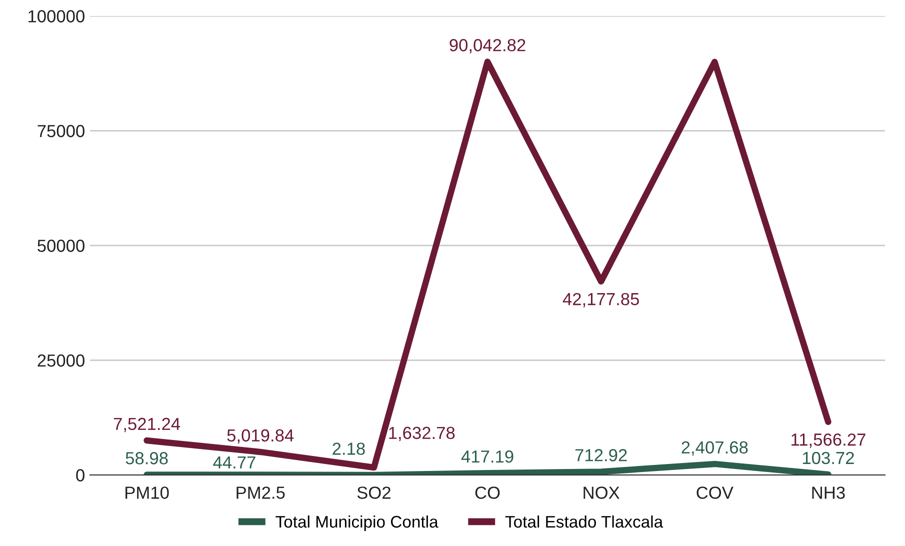 The width and height of the screenshot is (905, 546). What do you see at coordinates (357, 523) in the screenshot?
I see `legend-label: Total Municipio Contla` at bounding box center [357, 523].